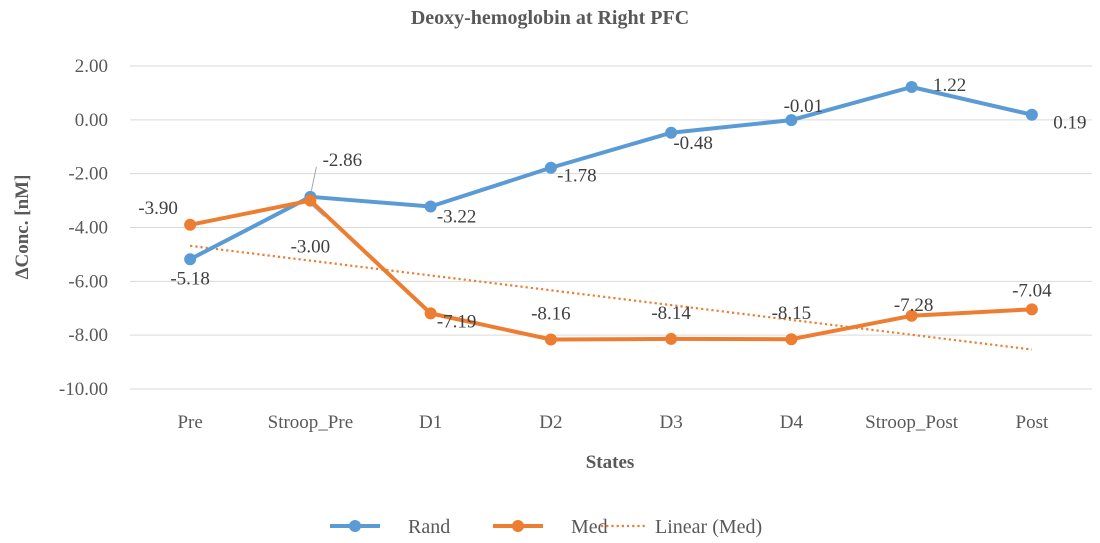 The height and width of the screenshot is (543, 1100). I want to click on x-tick-label: D4, so click(792, 422).